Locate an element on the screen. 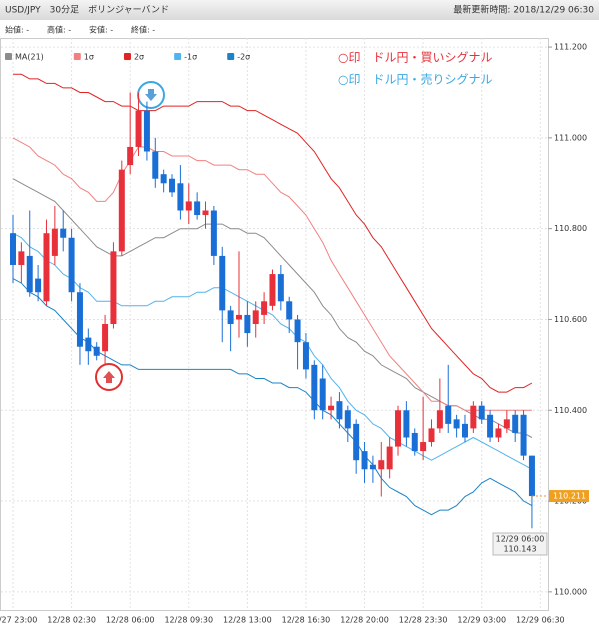  sell-arrow is located at coordinates (151, 95).